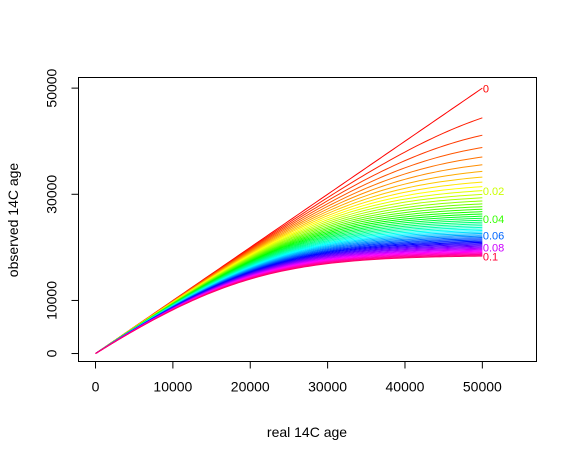 The height and width of the screenshot is (460, 576). I want to click on x-tick-label: 40000, so click(405, 387).